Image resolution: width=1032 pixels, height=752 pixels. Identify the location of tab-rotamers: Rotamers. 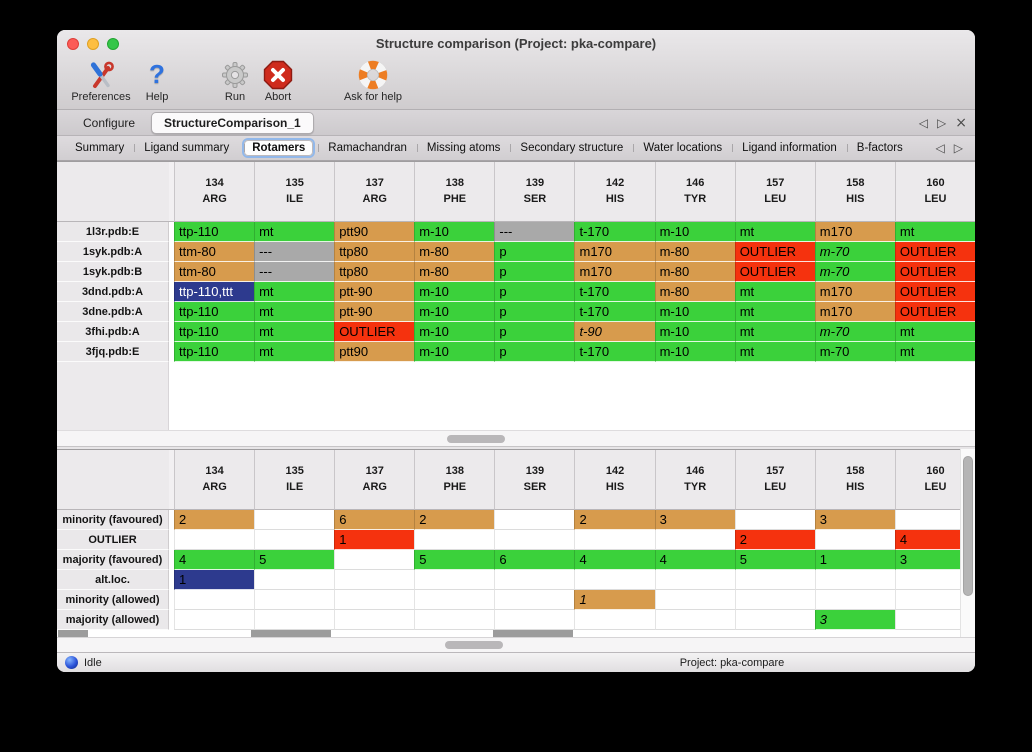
(279, 148).